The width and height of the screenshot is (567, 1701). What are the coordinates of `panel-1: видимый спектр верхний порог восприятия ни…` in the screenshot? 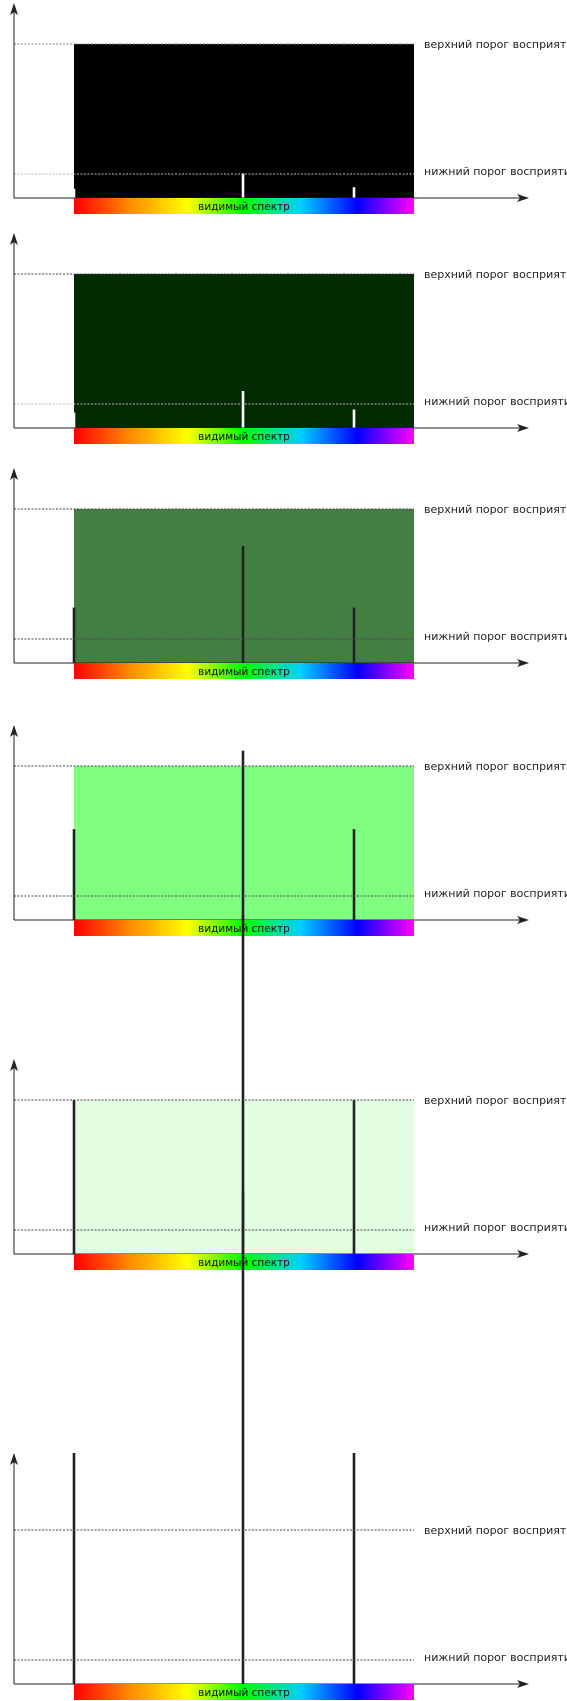 It's located at (288, 108).